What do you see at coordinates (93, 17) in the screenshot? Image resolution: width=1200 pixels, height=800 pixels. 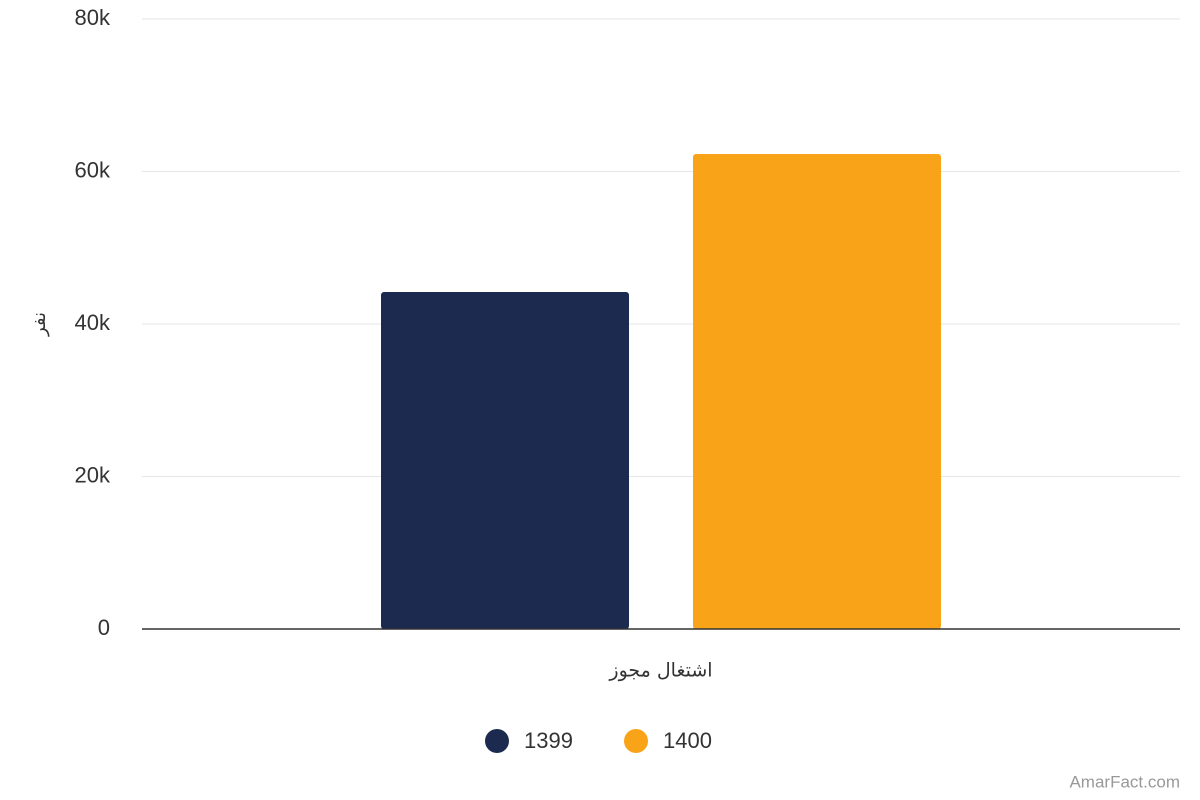 I see `y-tick-label: 80k` at bounding box center [93, 17].